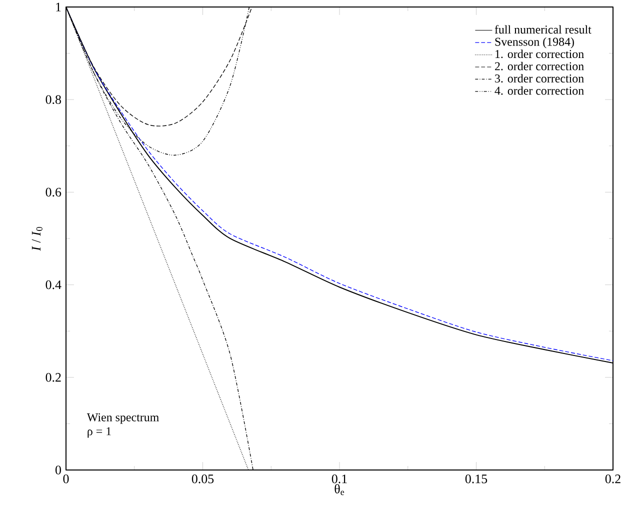 The width and height of the screenshot is (643, 515). What do you see at coordinates (543, 29) in the screenshot?
I see `legend-label: full numerical result` at bounding box center [543, 29].